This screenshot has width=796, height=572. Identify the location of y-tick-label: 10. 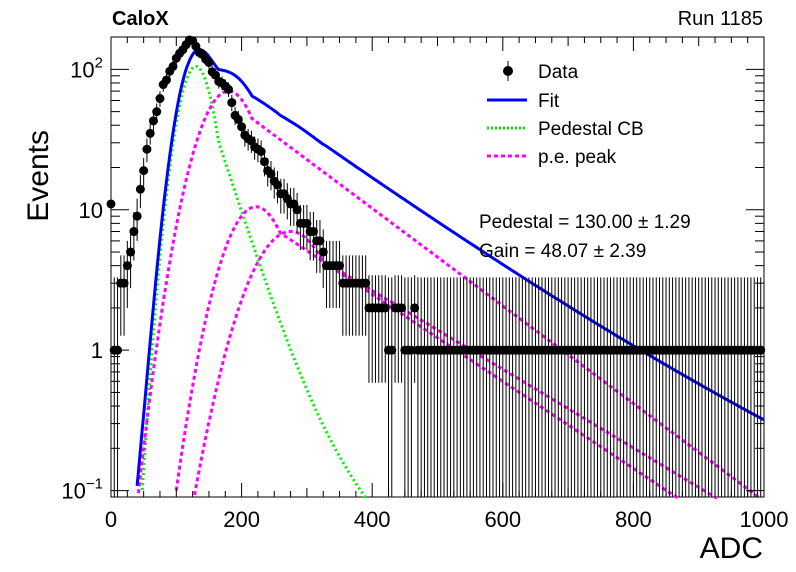
(91, 210).